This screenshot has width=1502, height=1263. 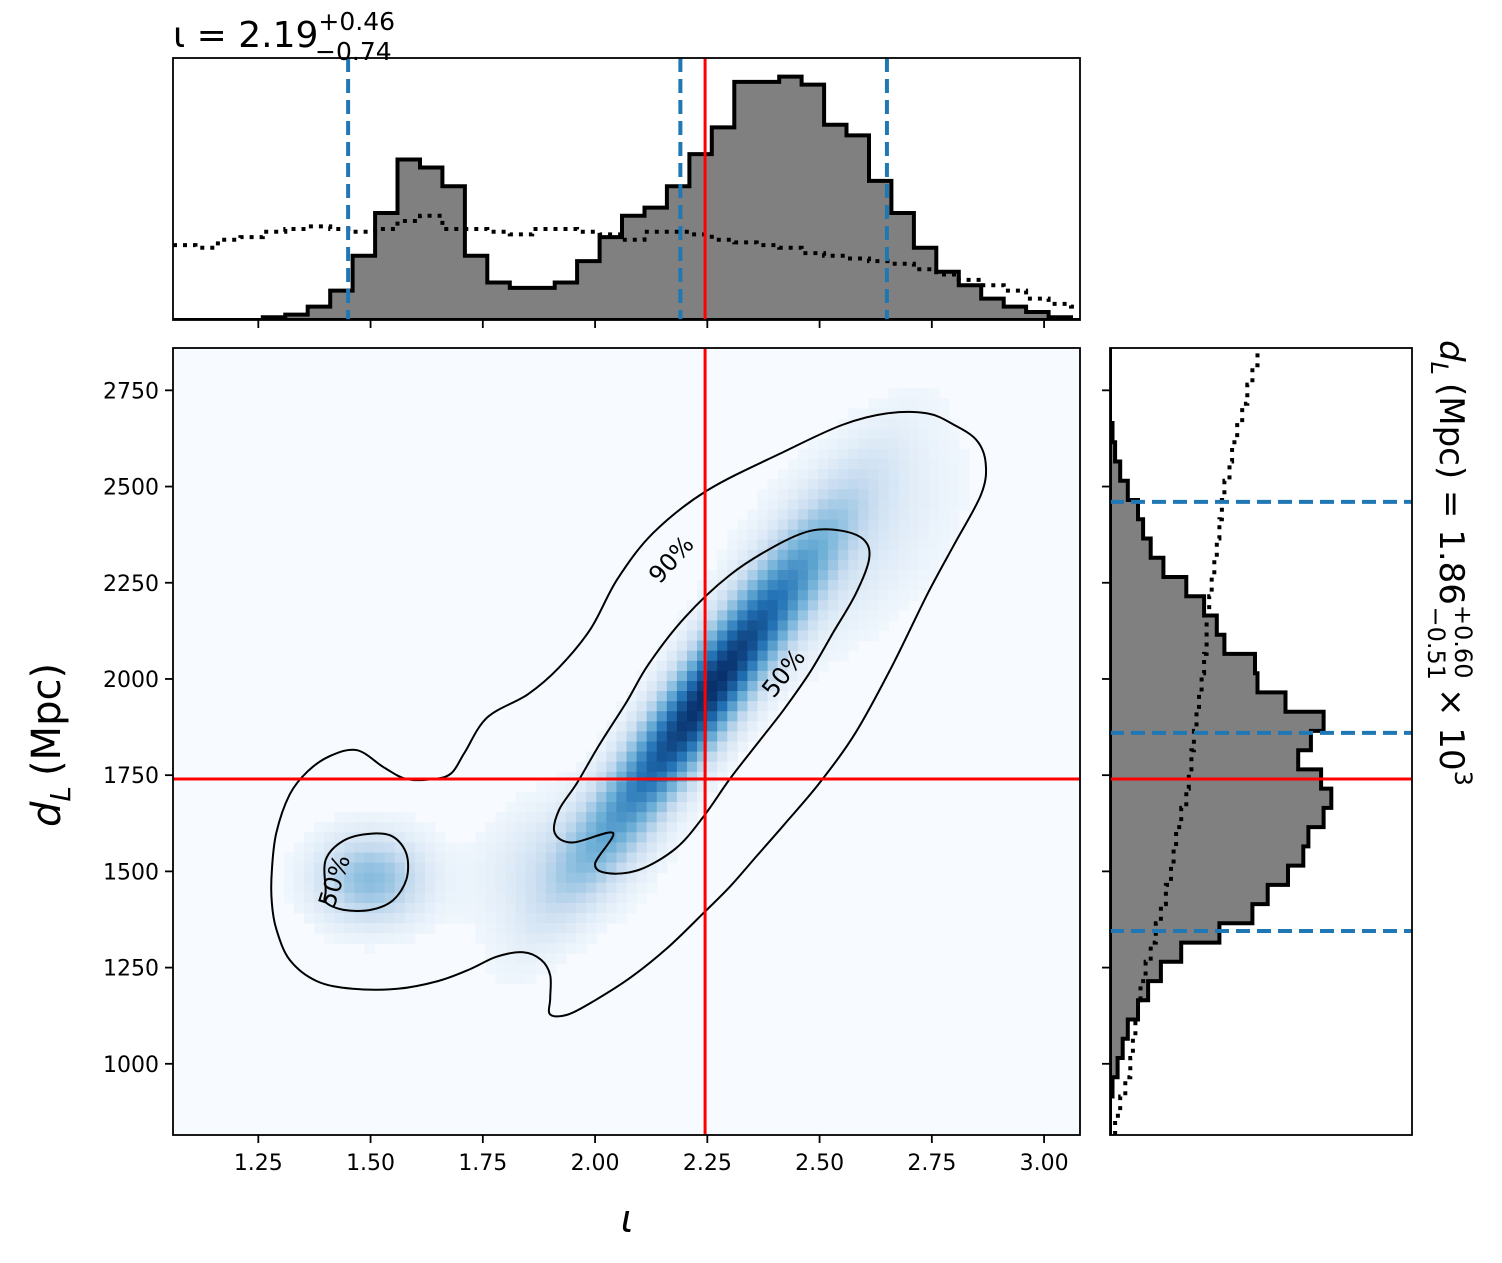 What do you see at coordinates (131, 872) in the screenshot?
I see `y-tick-label: 1500` at bounding box center [131, 872].